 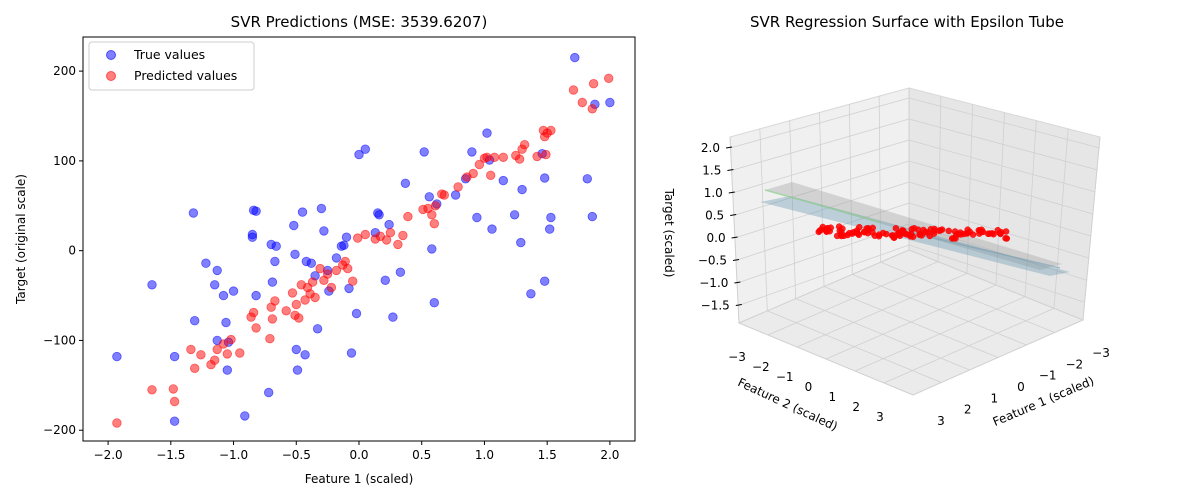 I want to click on x-tick-label: 1.5, so click(x=547, y=455).